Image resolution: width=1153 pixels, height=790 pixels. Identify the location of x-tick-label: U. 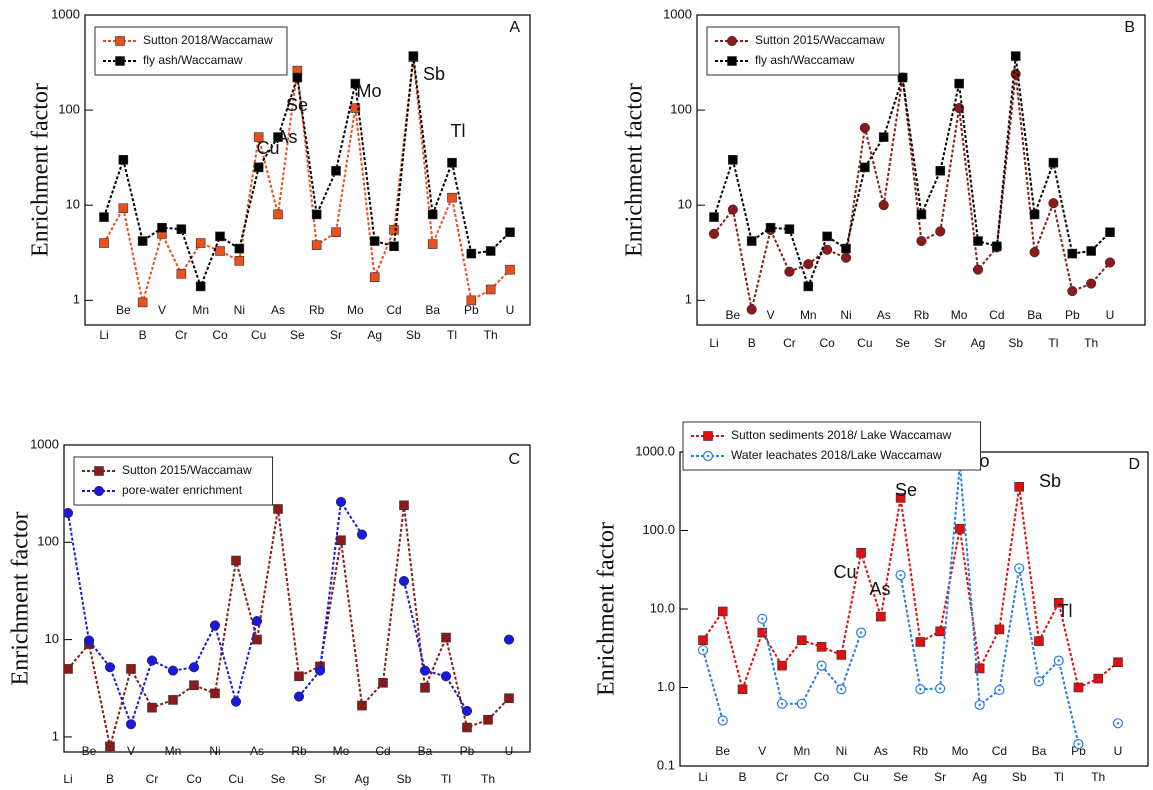
(1110, 315).